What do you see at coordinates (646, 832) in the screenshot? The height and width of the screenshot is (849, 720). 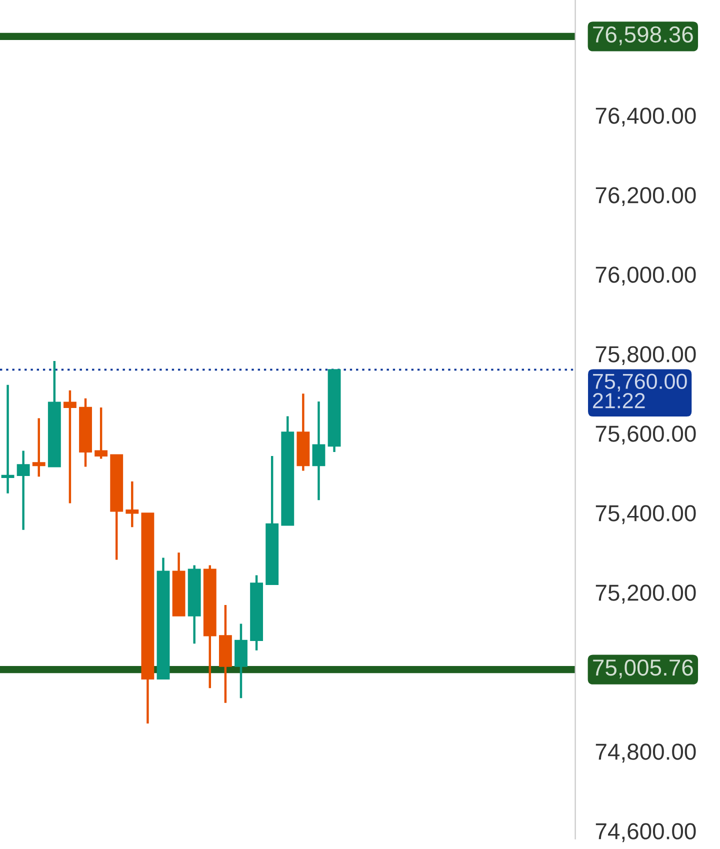 I see `y-tick-label: 74,600.00` at bounding box center [646, 832].